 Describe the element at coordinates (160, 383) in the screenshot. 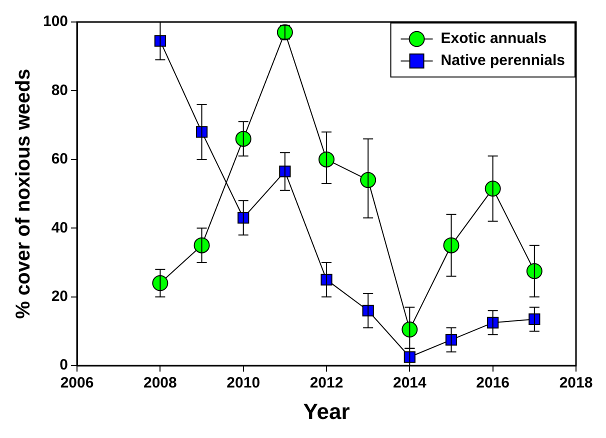

I see `x-tick-label: 2008` at that location.